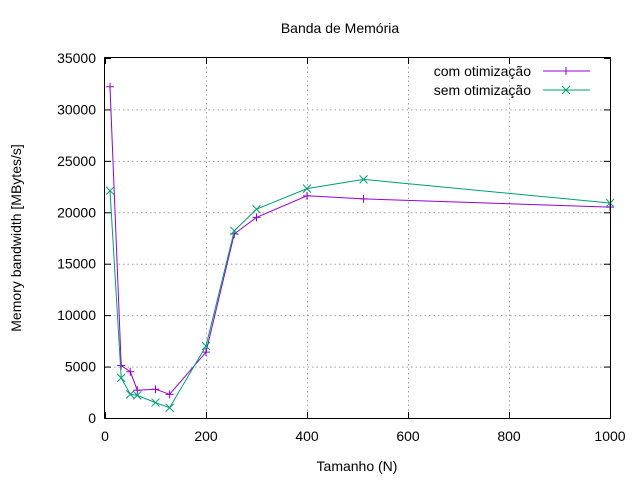 This screenshot has height=480, width=640. I want to click on y-tick-label: 15000, so click(76, 264).